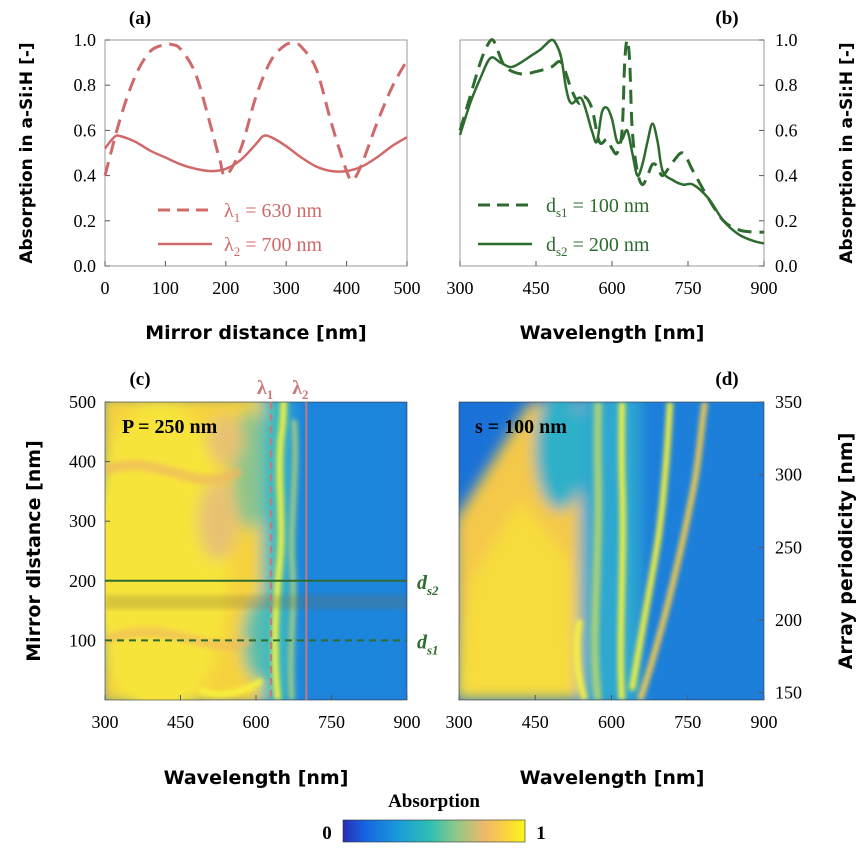  I want to click on ytick-label: 350, so click(788, 402).